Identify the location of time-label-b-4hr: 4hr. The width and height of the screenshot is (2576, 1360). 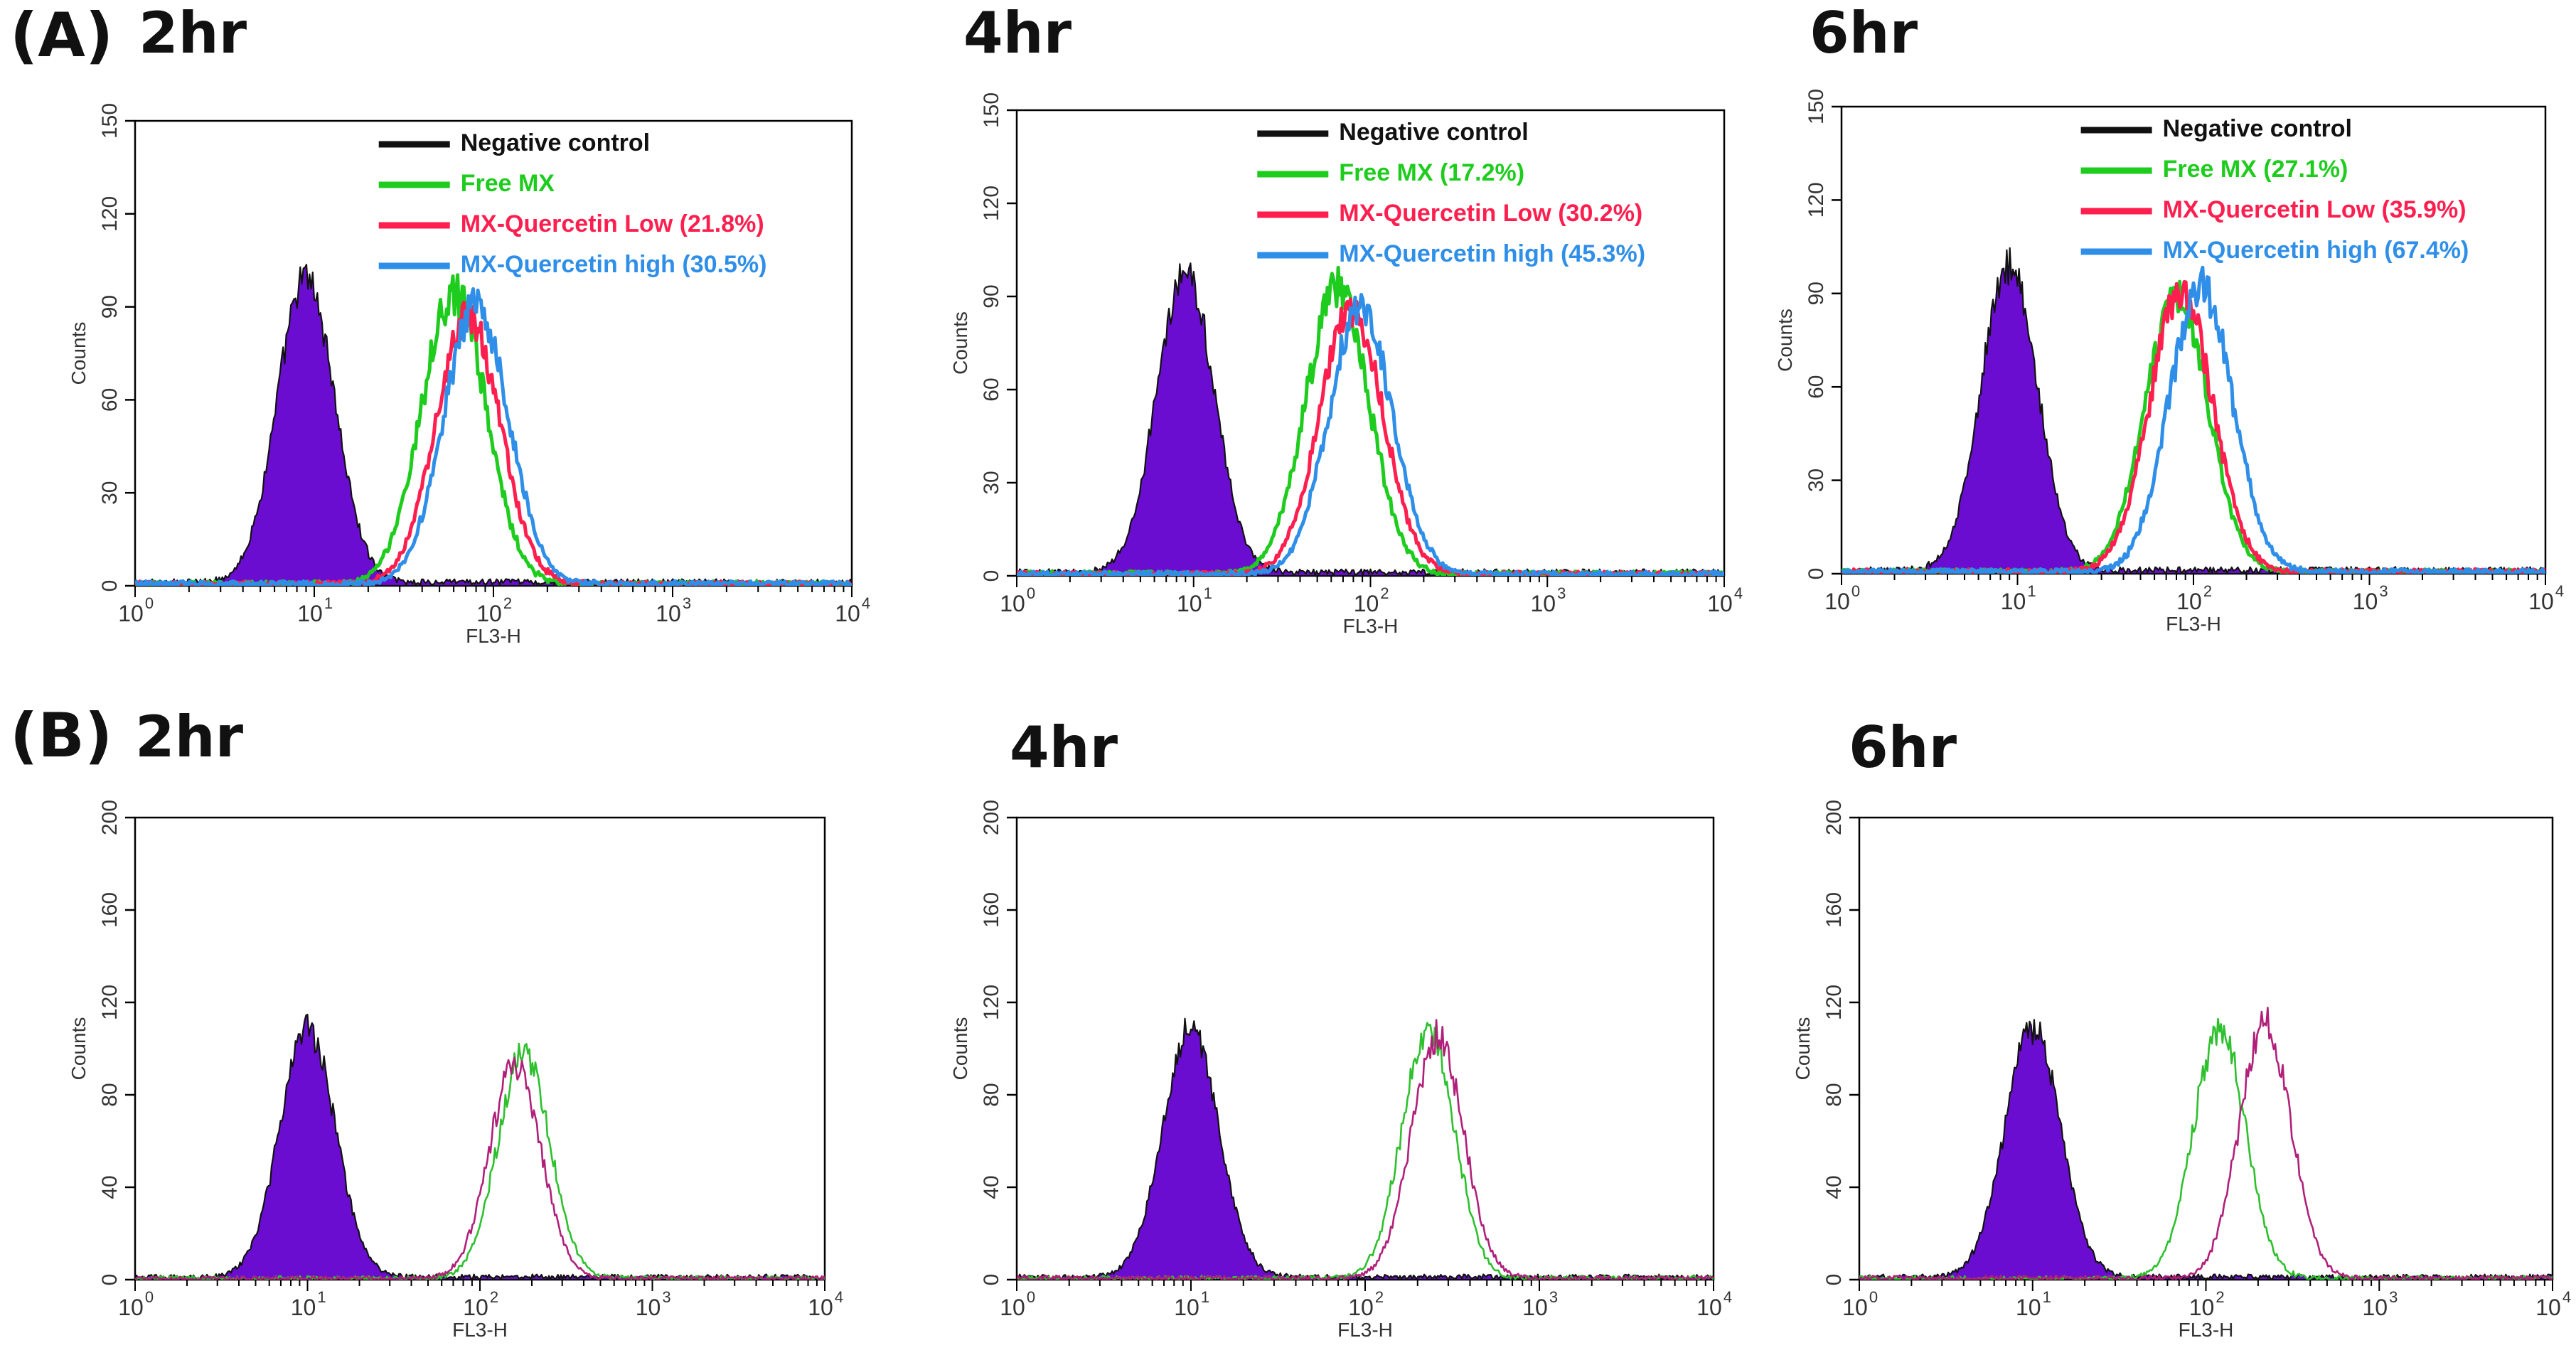
(1064, 747).